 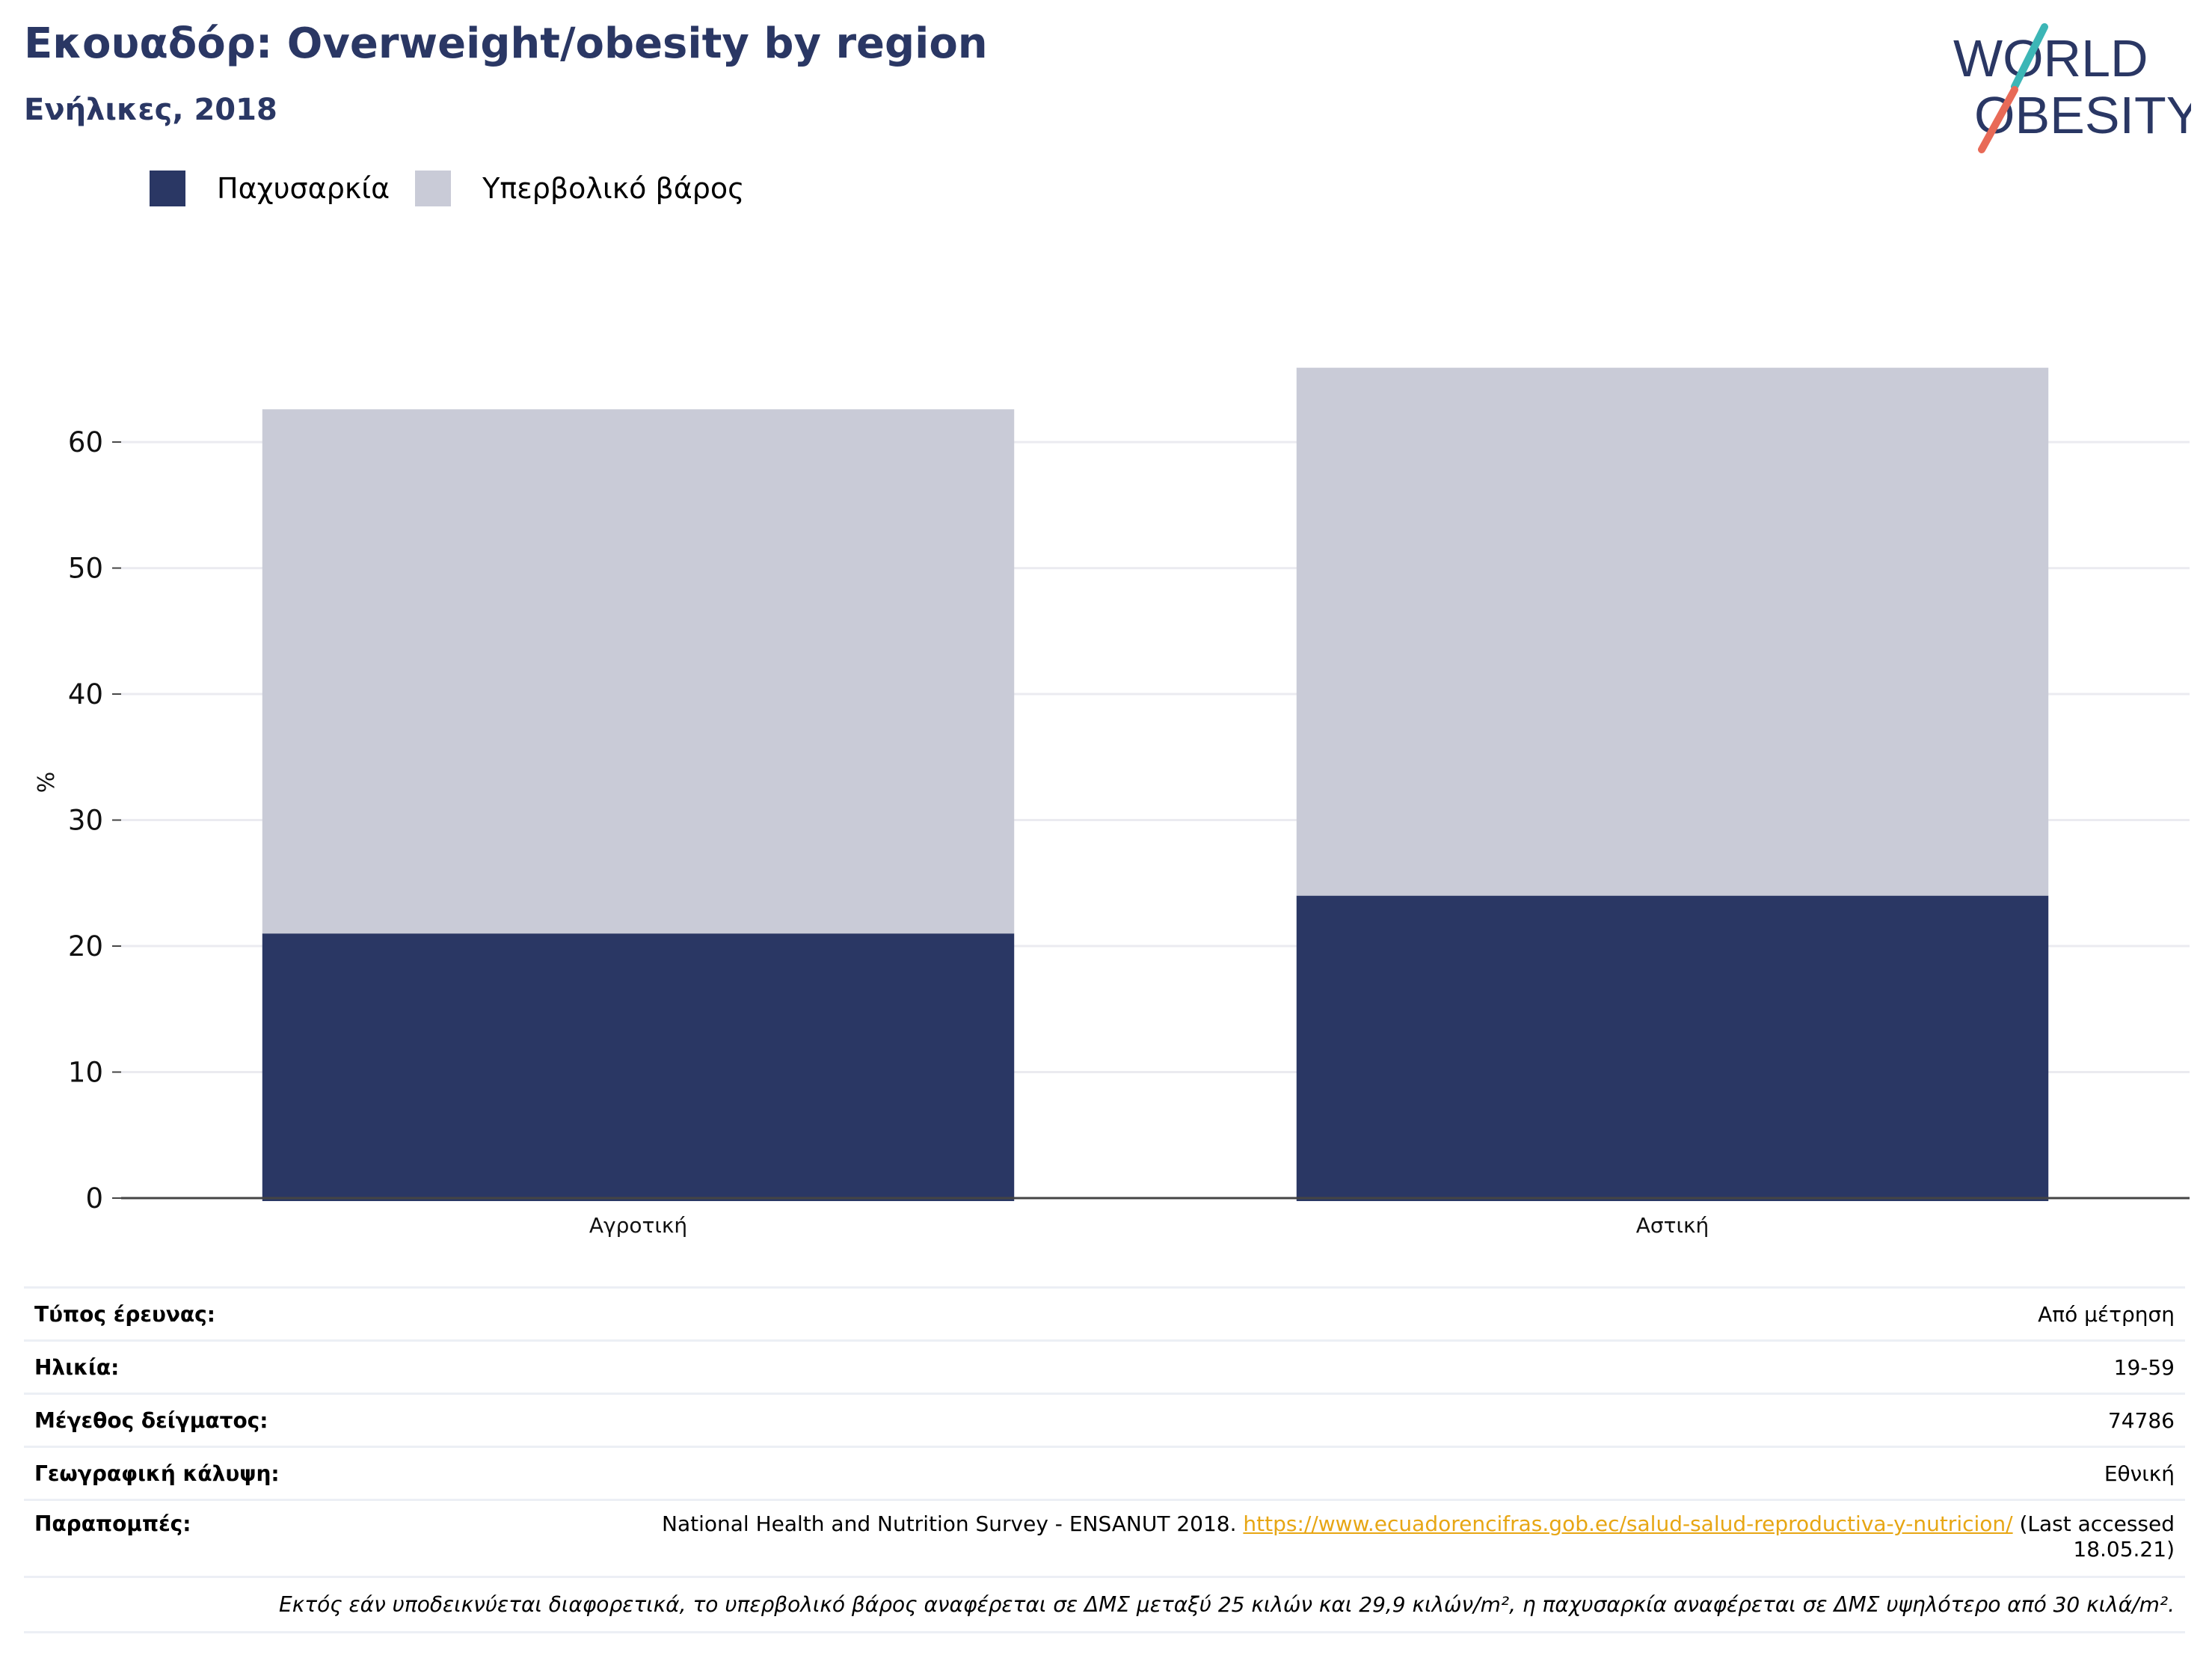 What do you see at coordinates (85, 821) in the screenshot?
I see `y-tick-label: 30` at bounding box center [85, 821].